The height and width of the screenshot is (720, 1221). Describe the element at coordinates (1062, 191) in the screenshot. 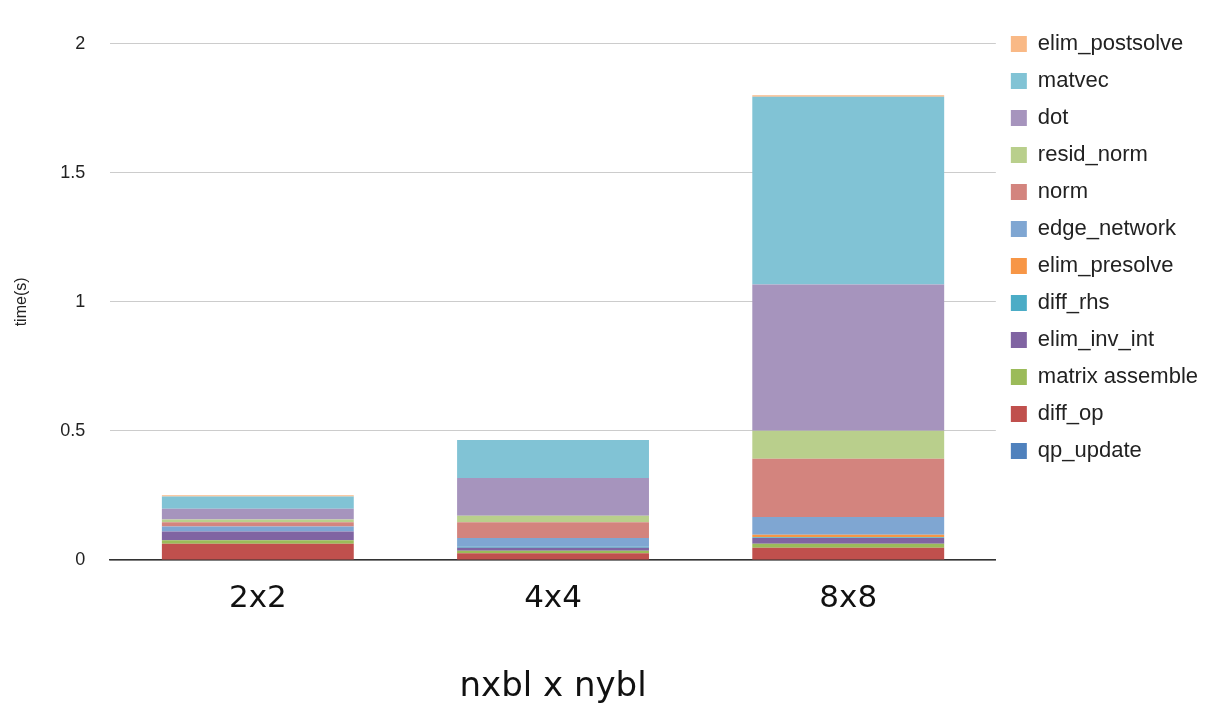

I see `legend-label: norm` at that location.